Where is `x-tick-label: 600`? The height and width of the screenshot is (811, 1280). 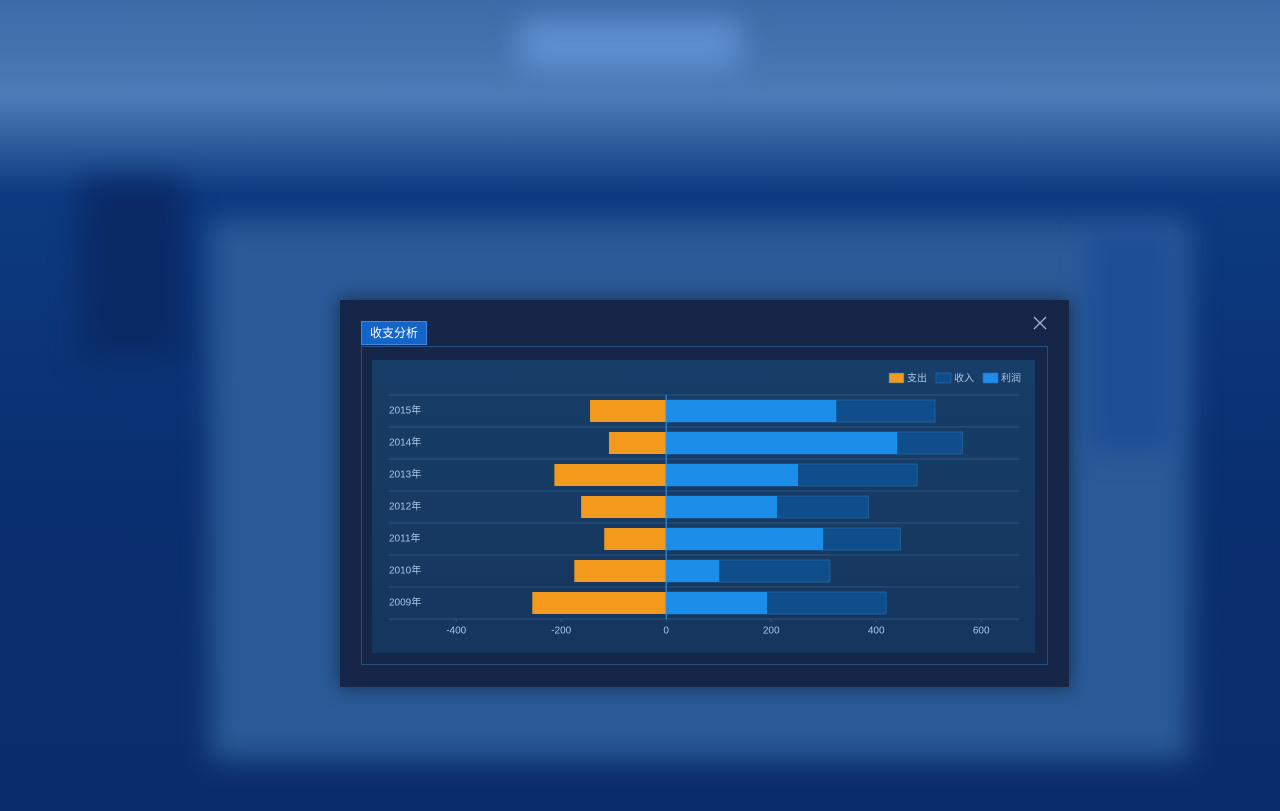
x-tick-label: 600 is located at coordinates (981, 631).